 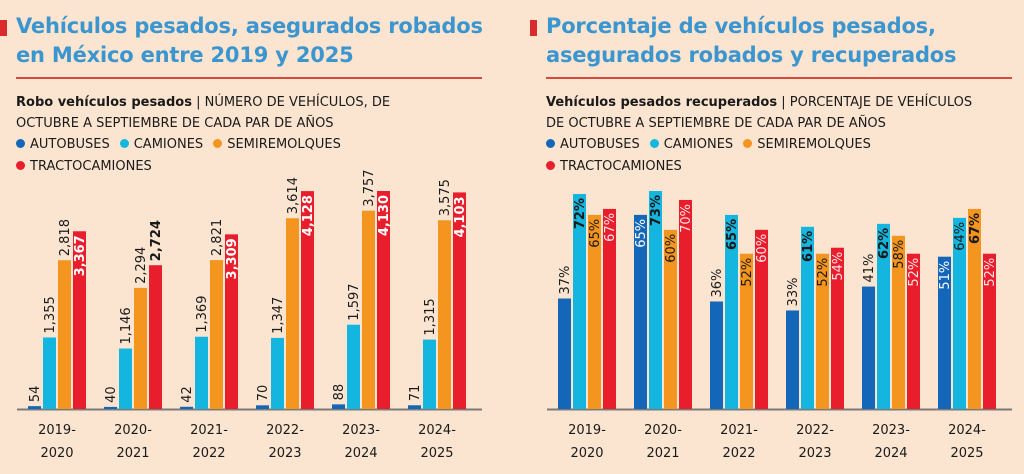 I want to click on data-label: 1,355, so click(x=50, y=314).